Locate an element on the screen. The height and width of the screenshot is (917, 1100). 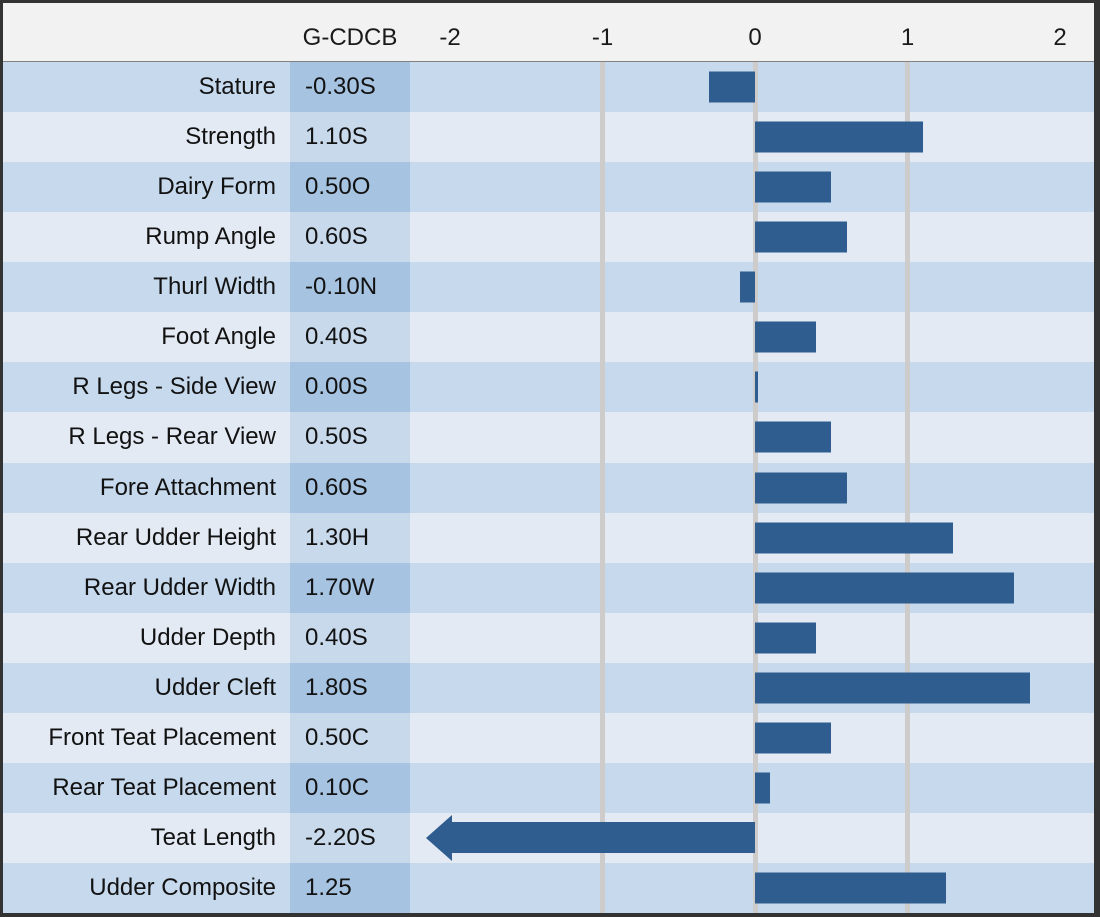
table-row: Rump Angle 0.60S is located at coordinates (548, 237).